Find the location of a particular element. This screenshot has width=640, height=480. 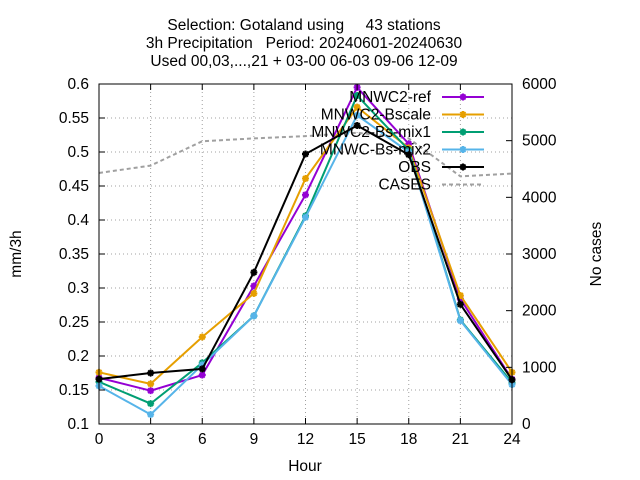

y-tick-label: 0.55 is located at coordinates (74, 118).